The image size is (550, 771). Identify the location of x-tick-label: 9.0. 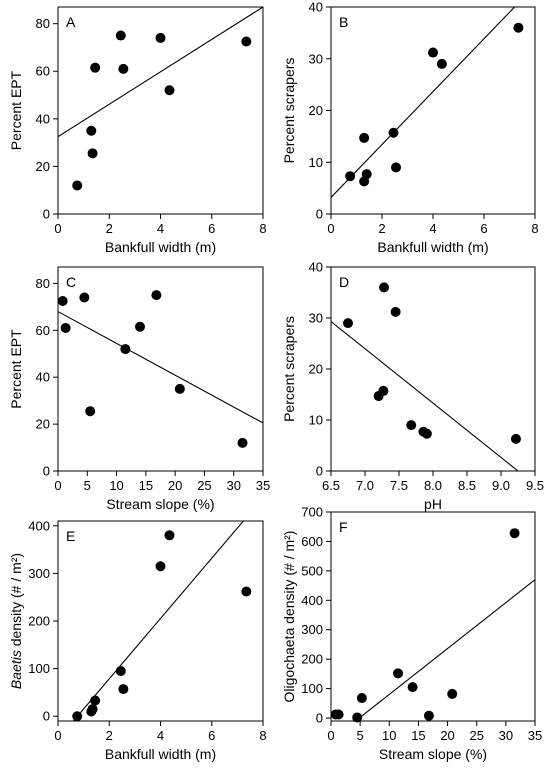
(501, 485).